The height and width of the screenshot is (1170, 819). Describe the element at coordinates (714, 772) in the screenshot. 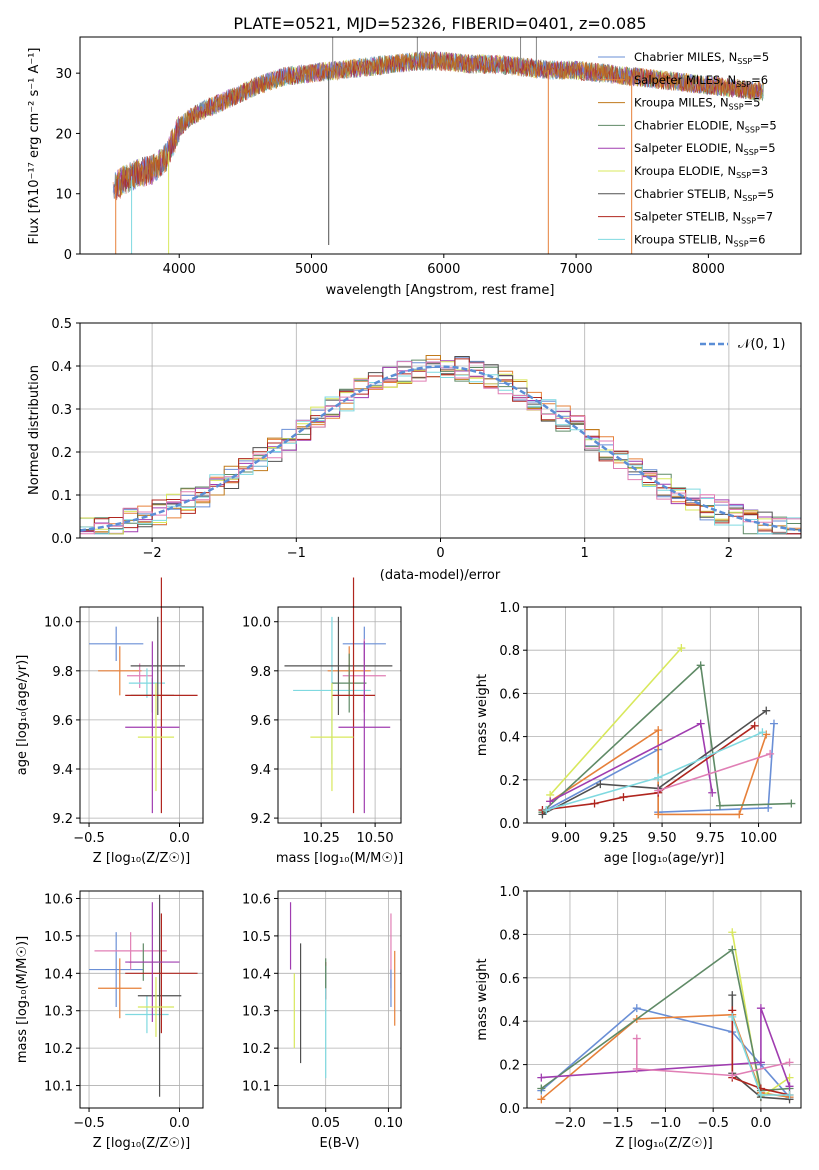

I see `series-line-pink` at that location.